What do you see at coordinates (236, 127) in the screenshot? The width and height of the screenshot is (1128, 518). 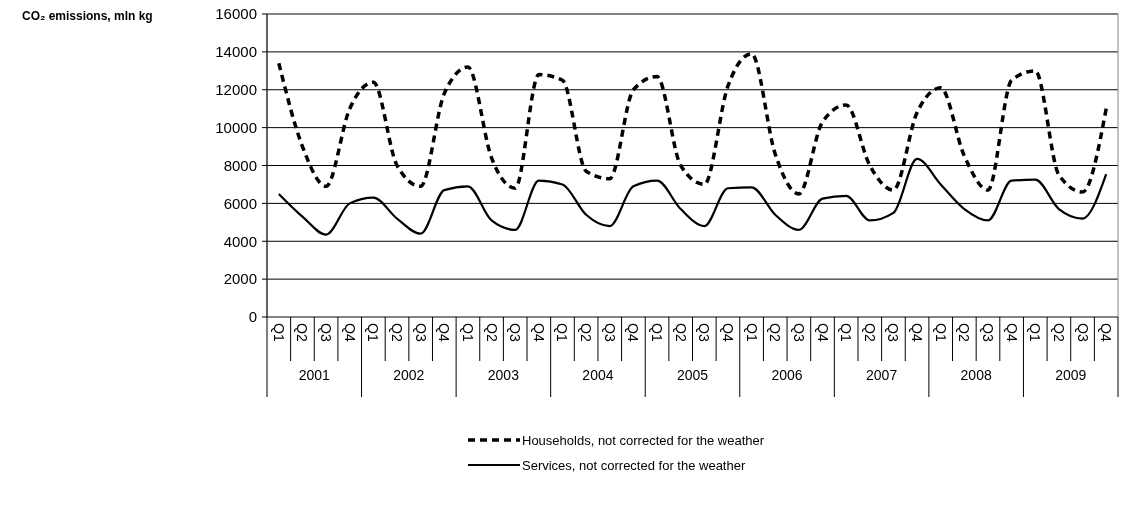 I see `y-tick-label: 10000` at bounding box center [236, 127].